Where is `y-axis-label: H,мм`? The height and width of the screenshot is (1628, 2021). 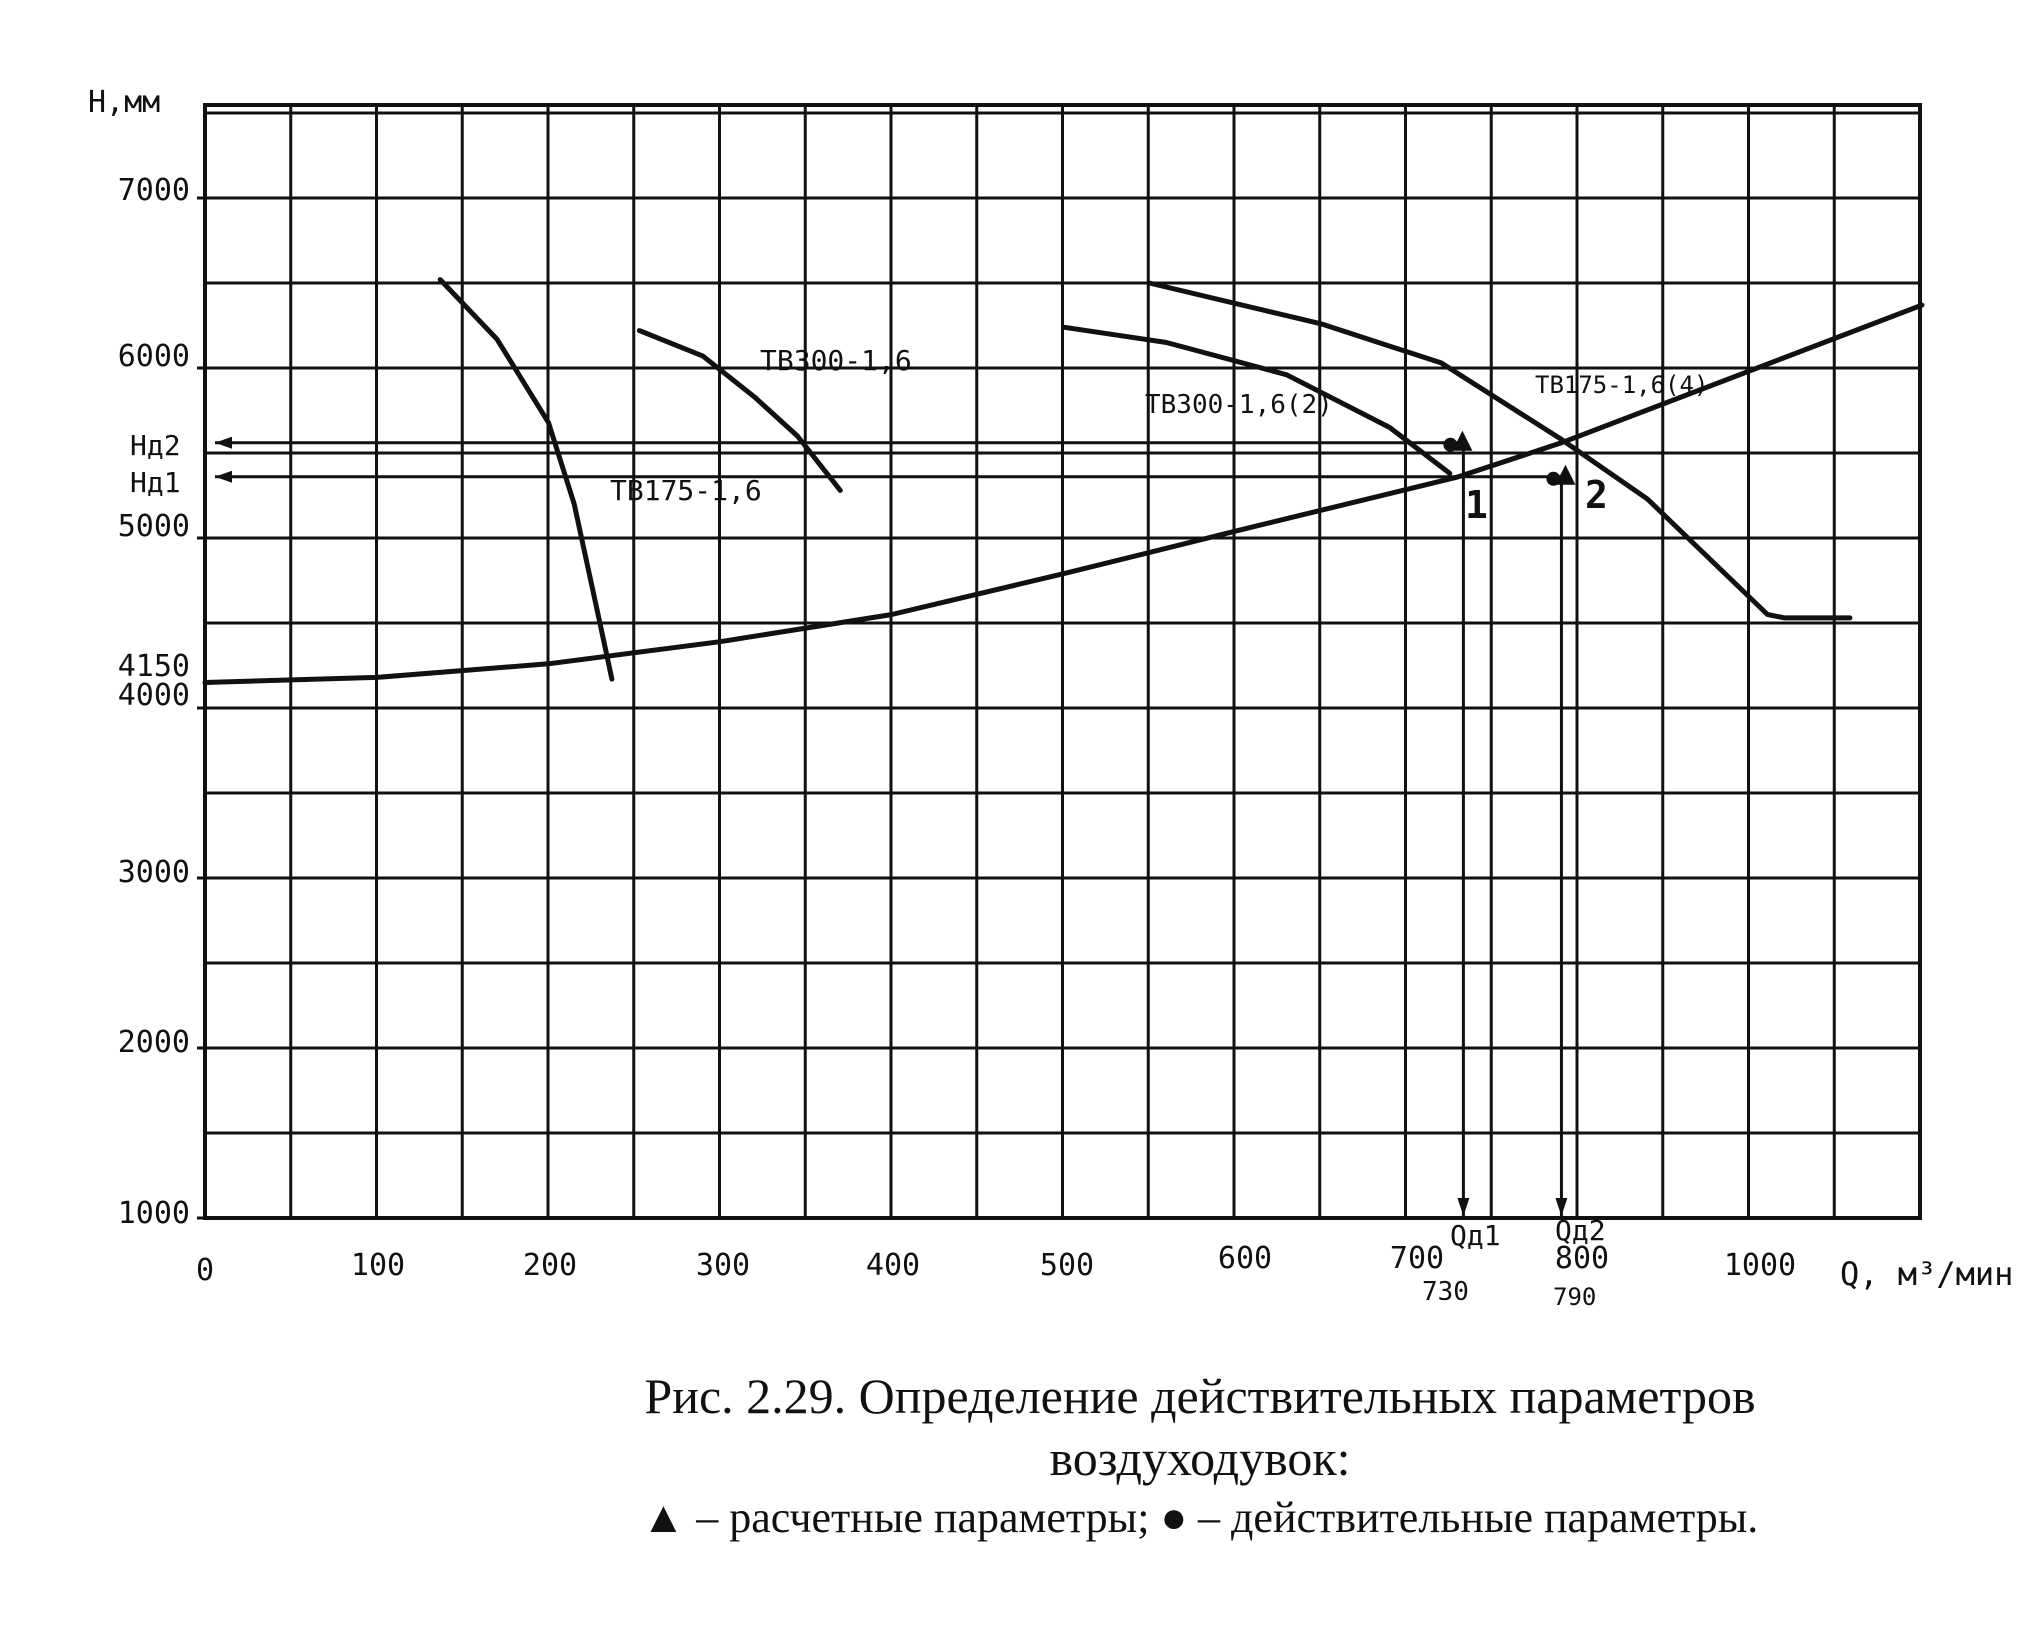 y-axis-label: H,мм is located at coordinates (124, 102).